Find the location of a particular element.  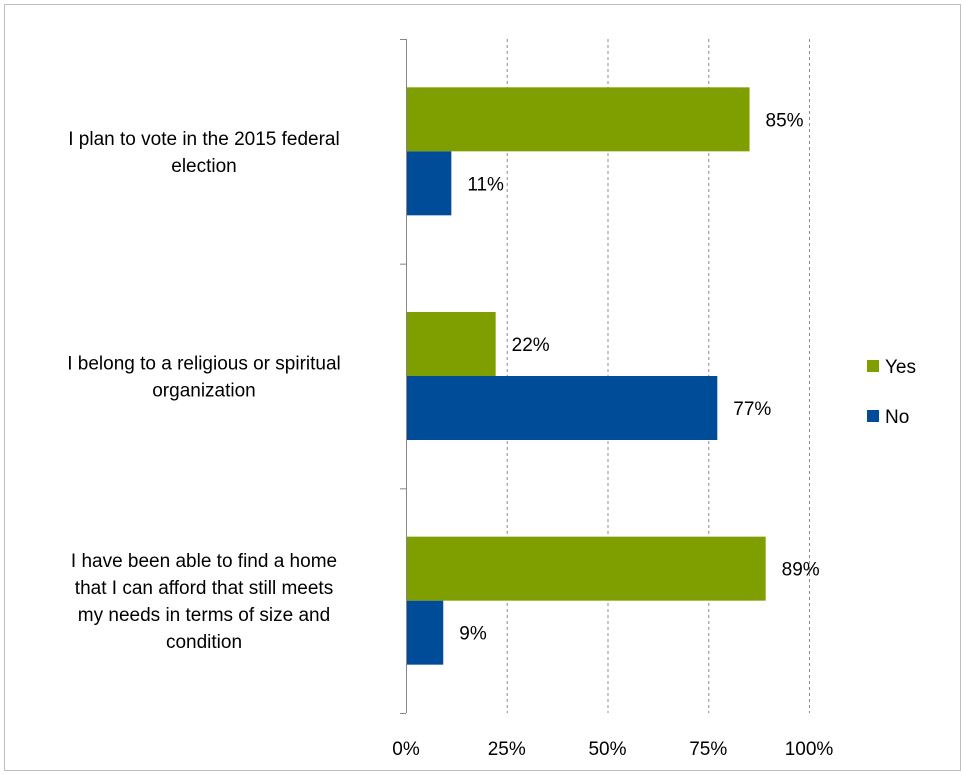

data-label-yes-2: 22% is located at coordinates (531, 345).